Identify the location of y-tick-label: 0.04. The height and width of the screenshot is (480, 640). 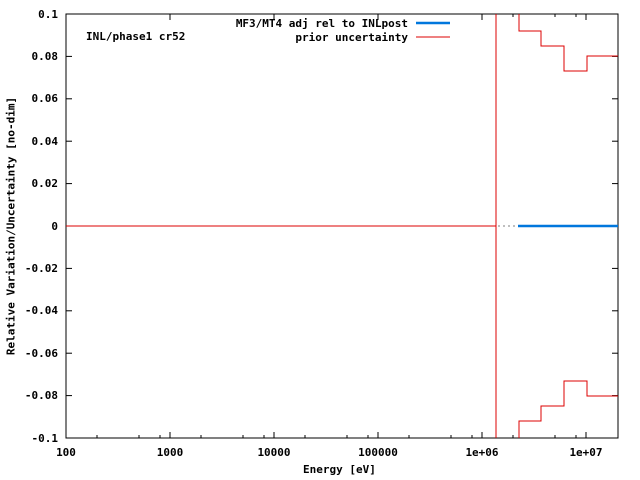
(45, 141).